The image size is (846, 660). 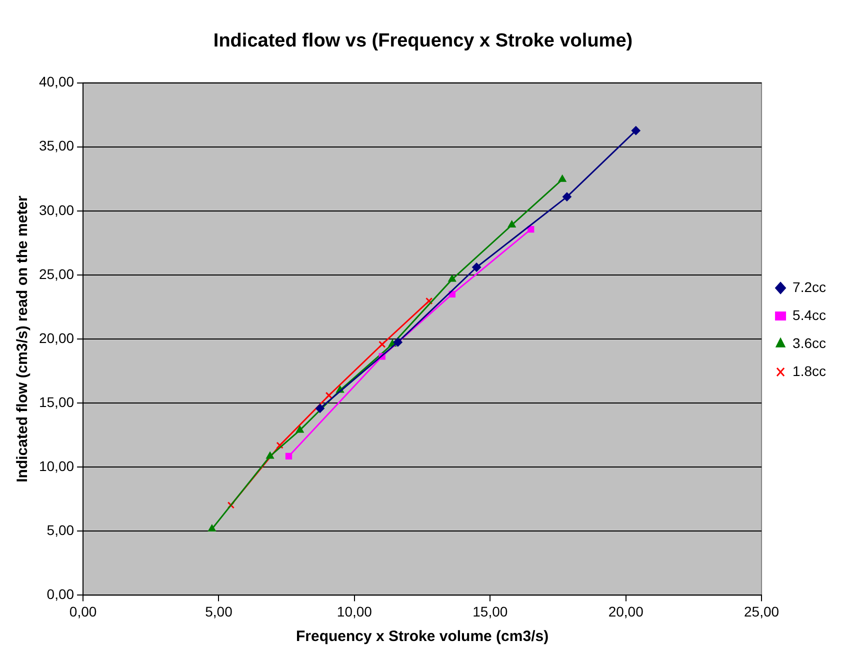 What do you see at coordinates (56, 82) in the screenshot?
I see `y-tick-label: 40,00` at bounding box center [56, 82].